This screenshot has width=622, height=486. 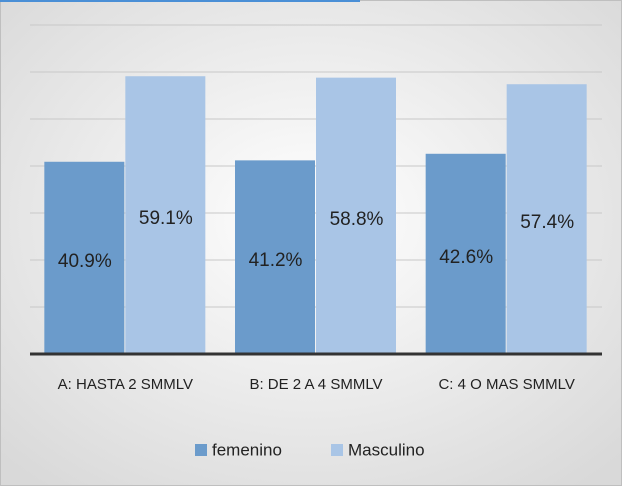 I want to click on data-label: 58.8%, so click(x=357, y=219).